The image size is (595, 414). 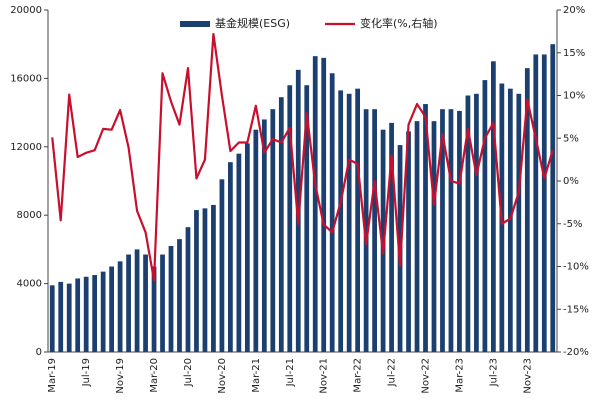 I want to click on legend-label: 变化率(%,右轴), so click(x=399, y=23).